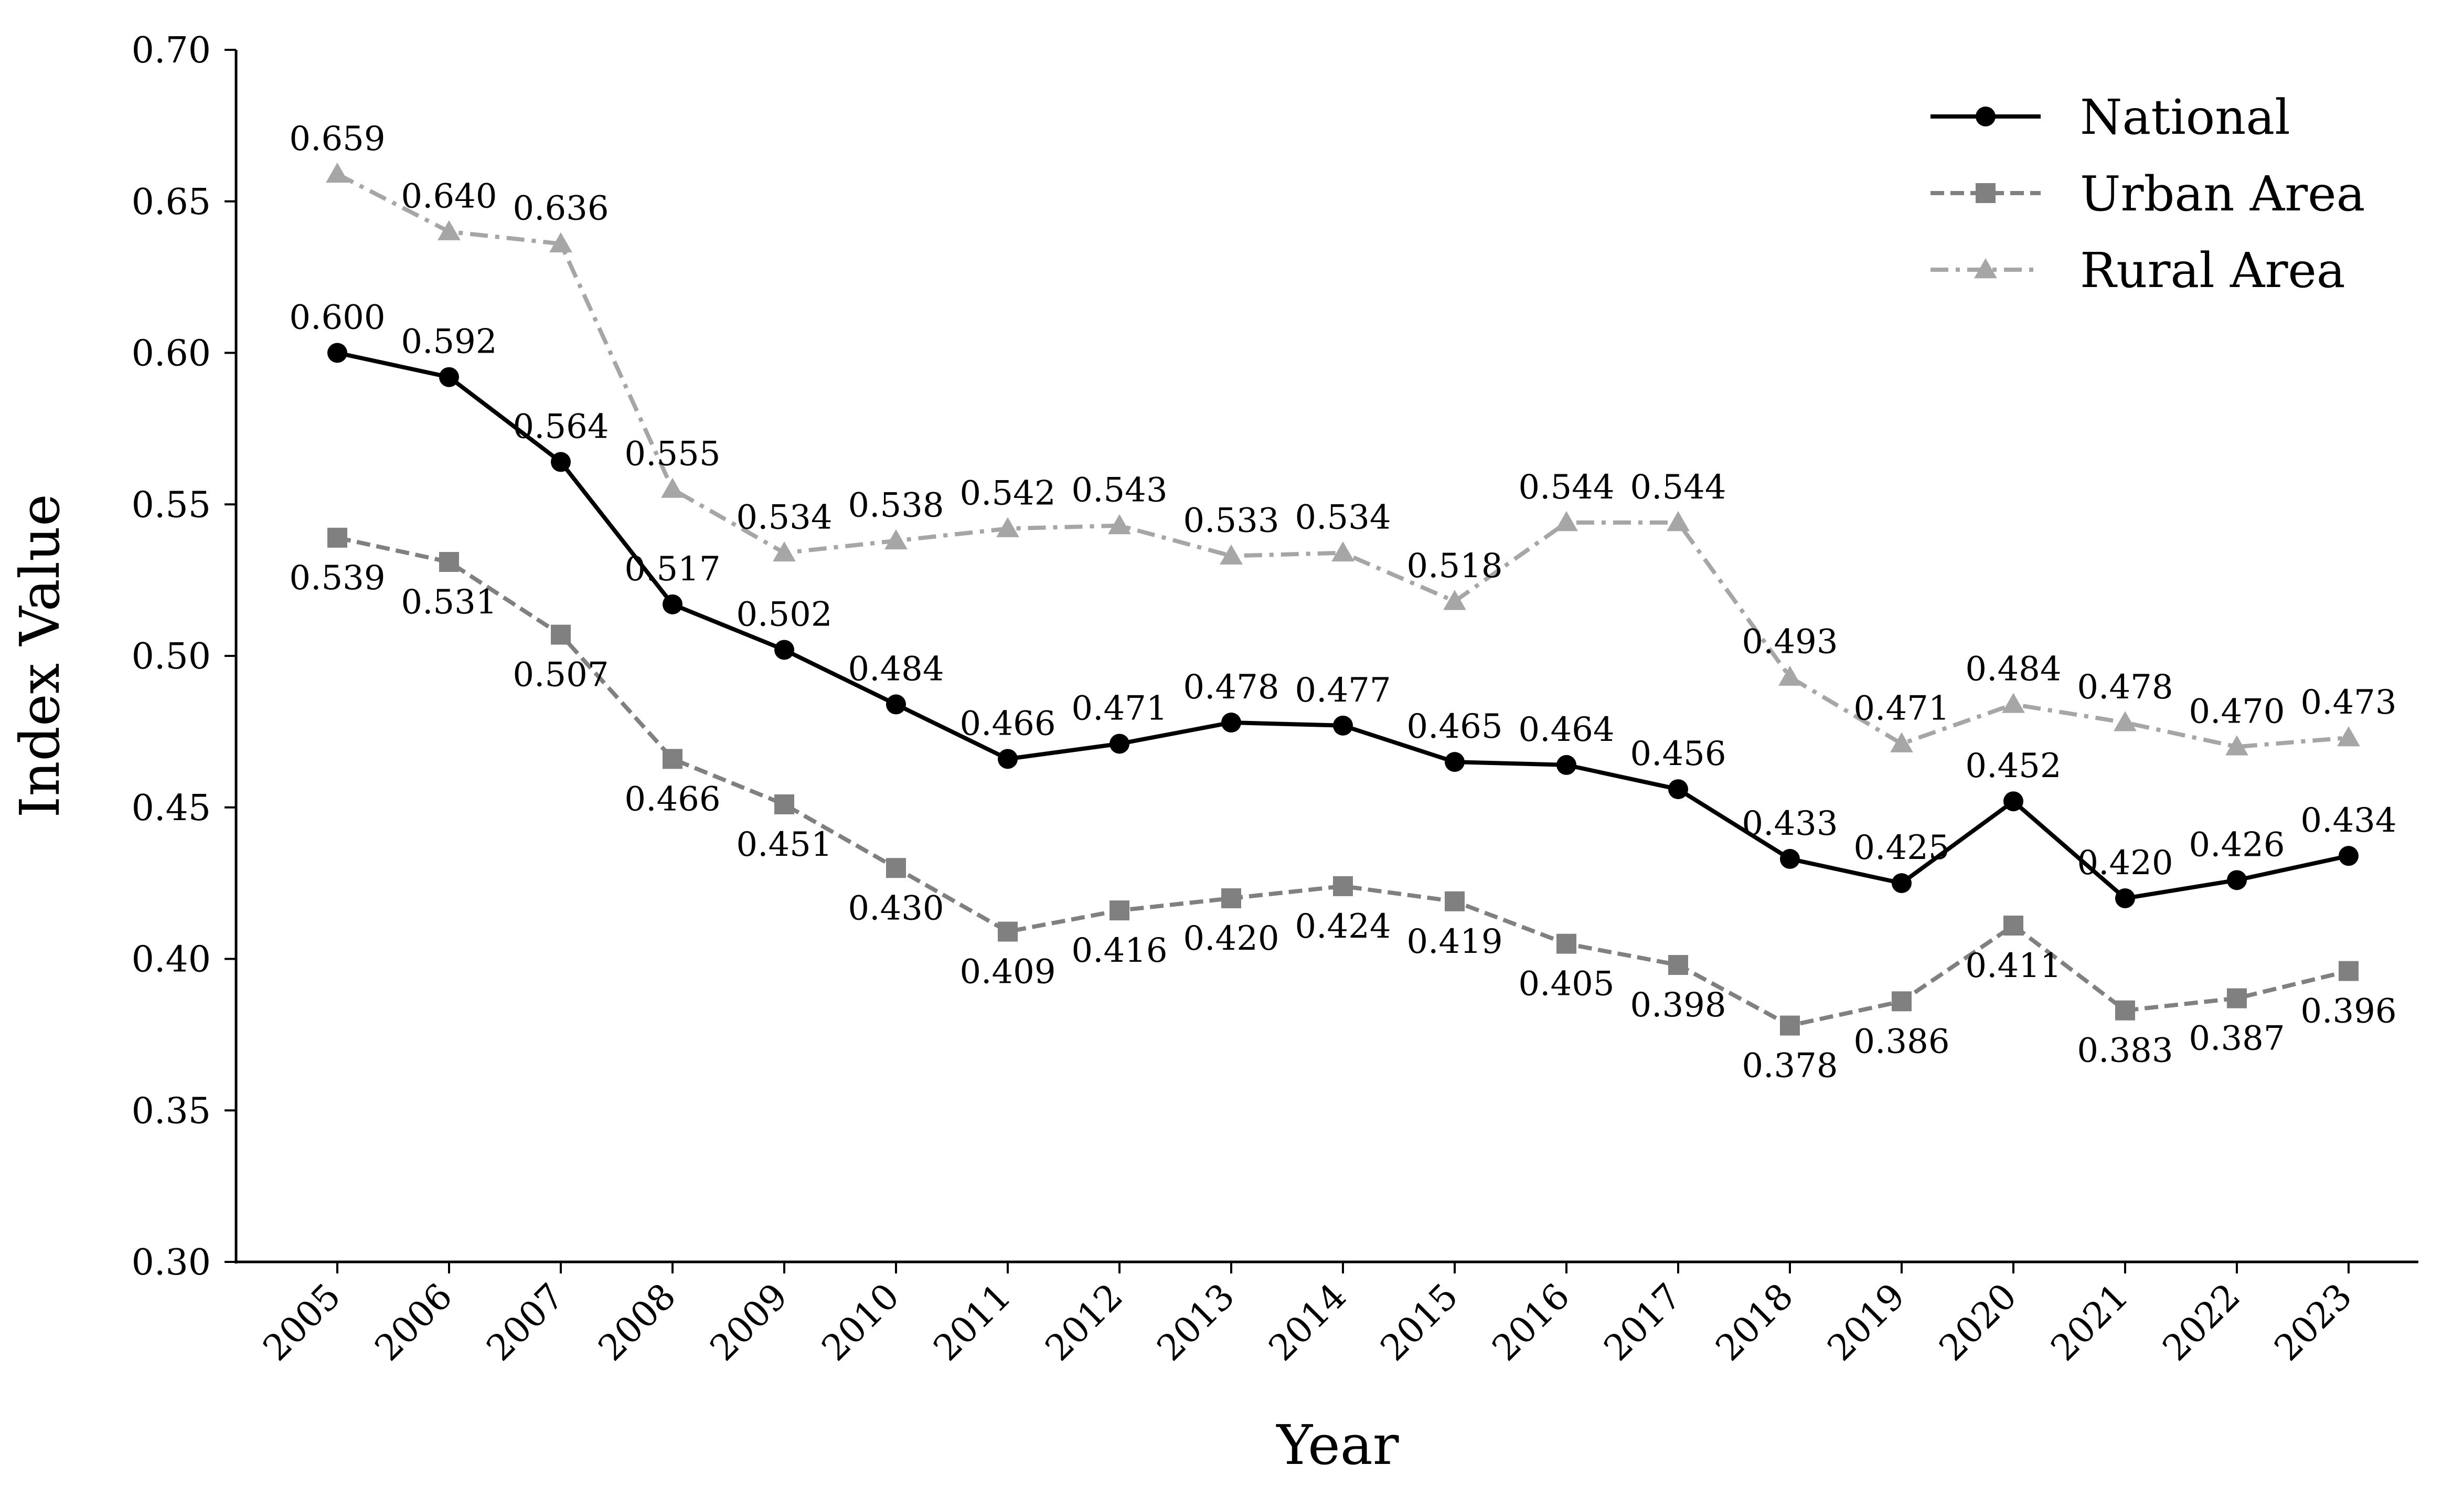 The width and height of the screenshot is (2464, 1508). I want to click on data-label: 0.464, so click(1566, 729).